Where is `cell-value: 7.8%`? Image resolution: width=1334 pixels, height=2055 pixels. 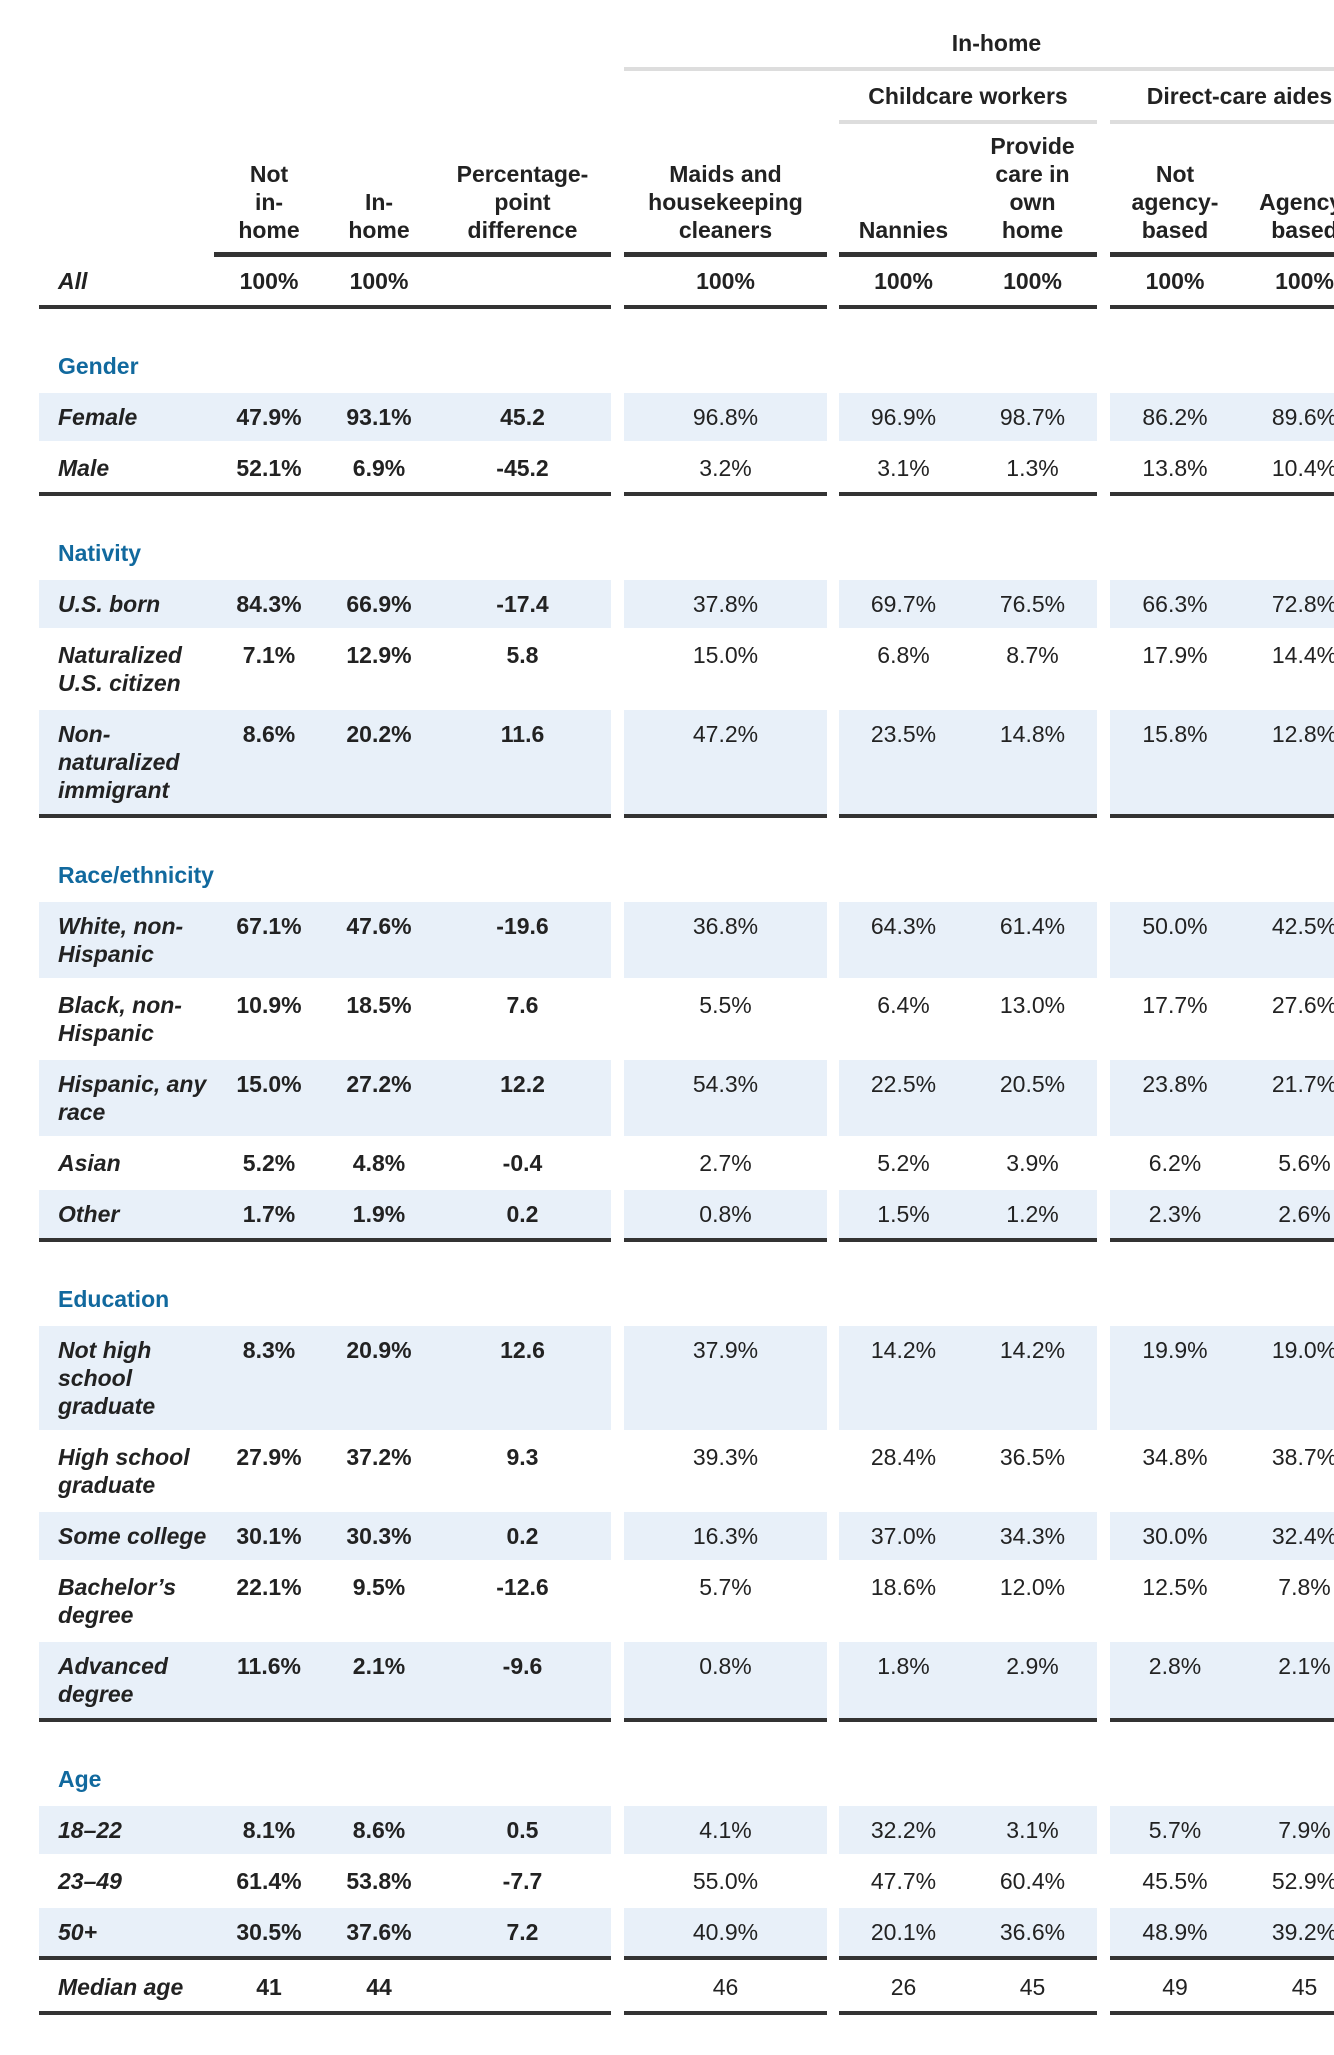
cell-value: 7.8% is located at coordinates (1304, 1587).